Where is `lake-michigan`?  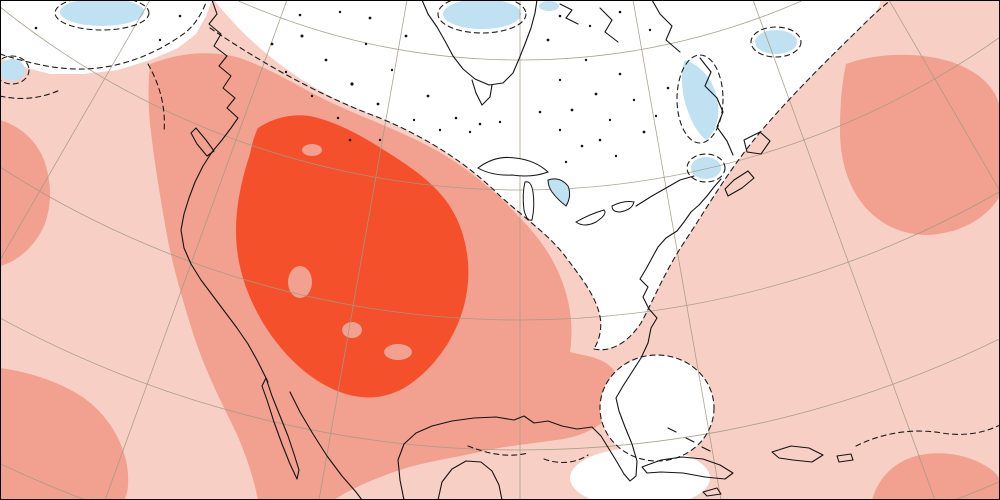 lake-michigan is located at coordinates (528, 201).